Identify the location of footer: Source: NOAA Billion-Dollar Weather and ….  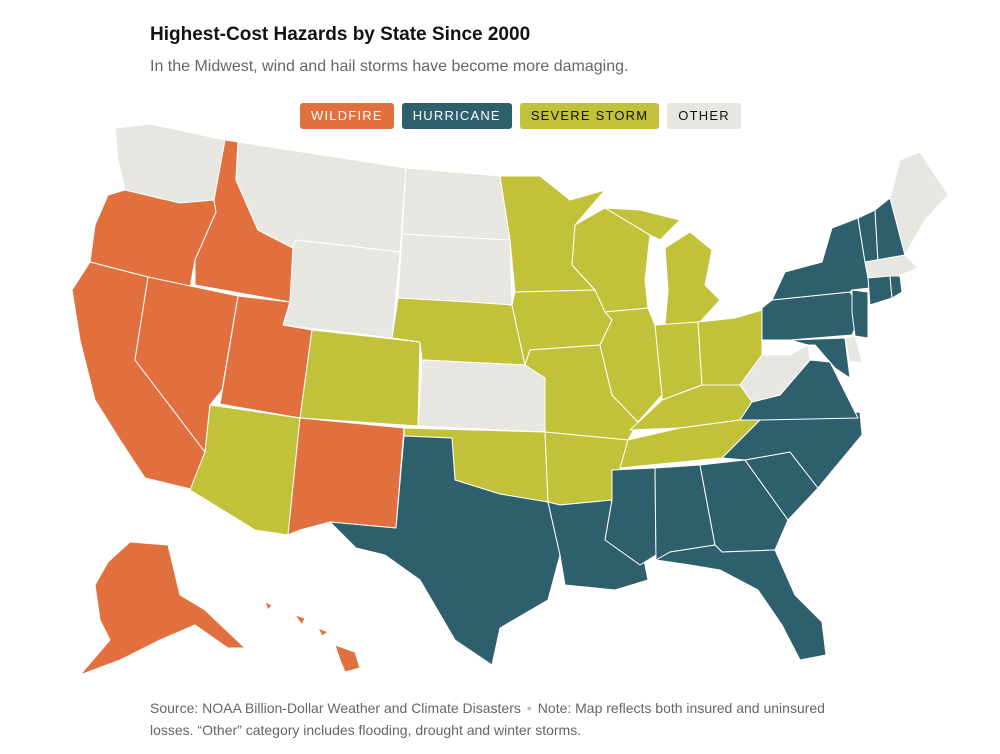
(490, 719).